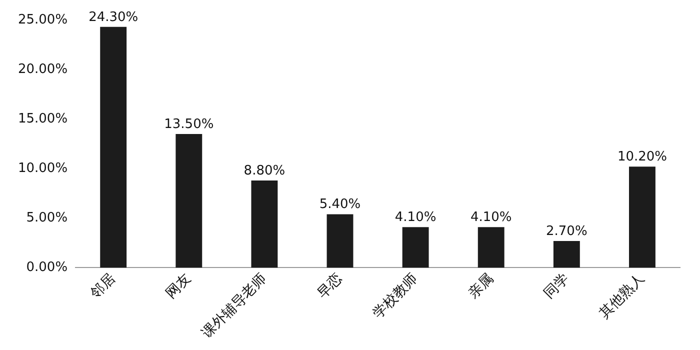 This screenshot has width=700, height=350. Describe the element at coordinates (234, 306) in the screenshot. I see `x-tick-label: 课外辅导老师` at that location.